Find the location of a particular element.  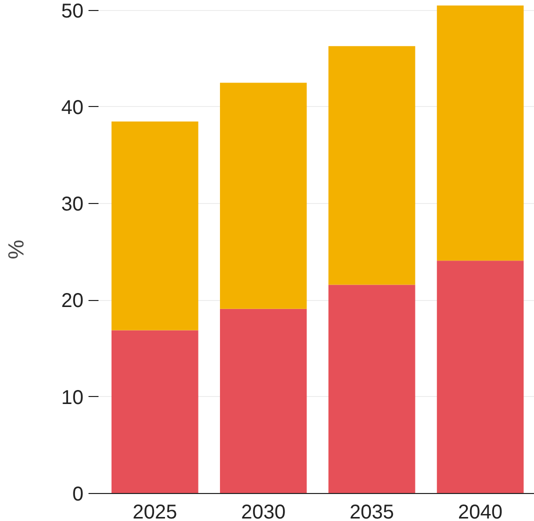

y-tick-label: 40 is located at coordinates (72, 107).